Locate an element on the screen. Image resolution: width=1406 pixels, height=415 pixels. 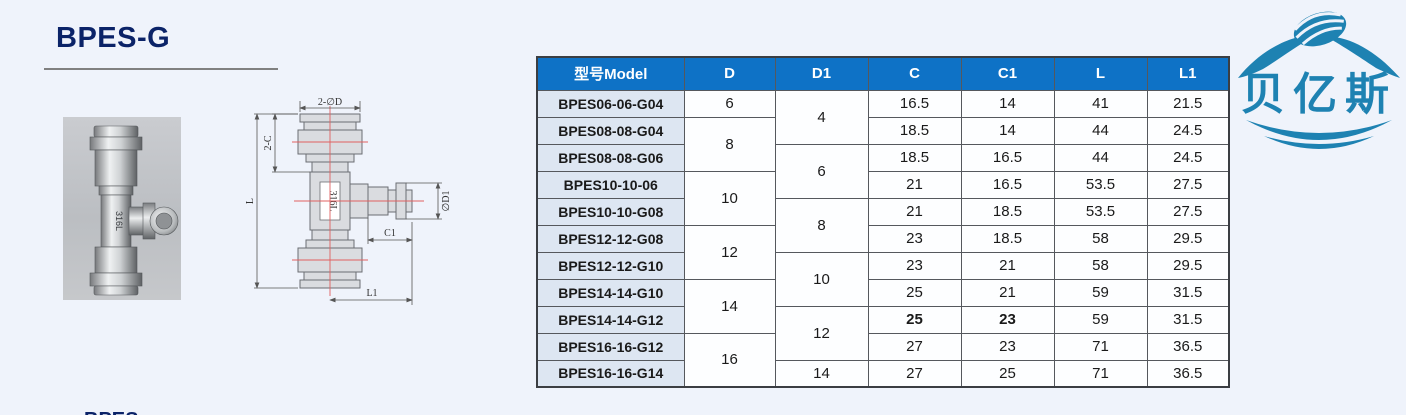
logo-bottom-swoosh is located at coordinates (1319, 130).